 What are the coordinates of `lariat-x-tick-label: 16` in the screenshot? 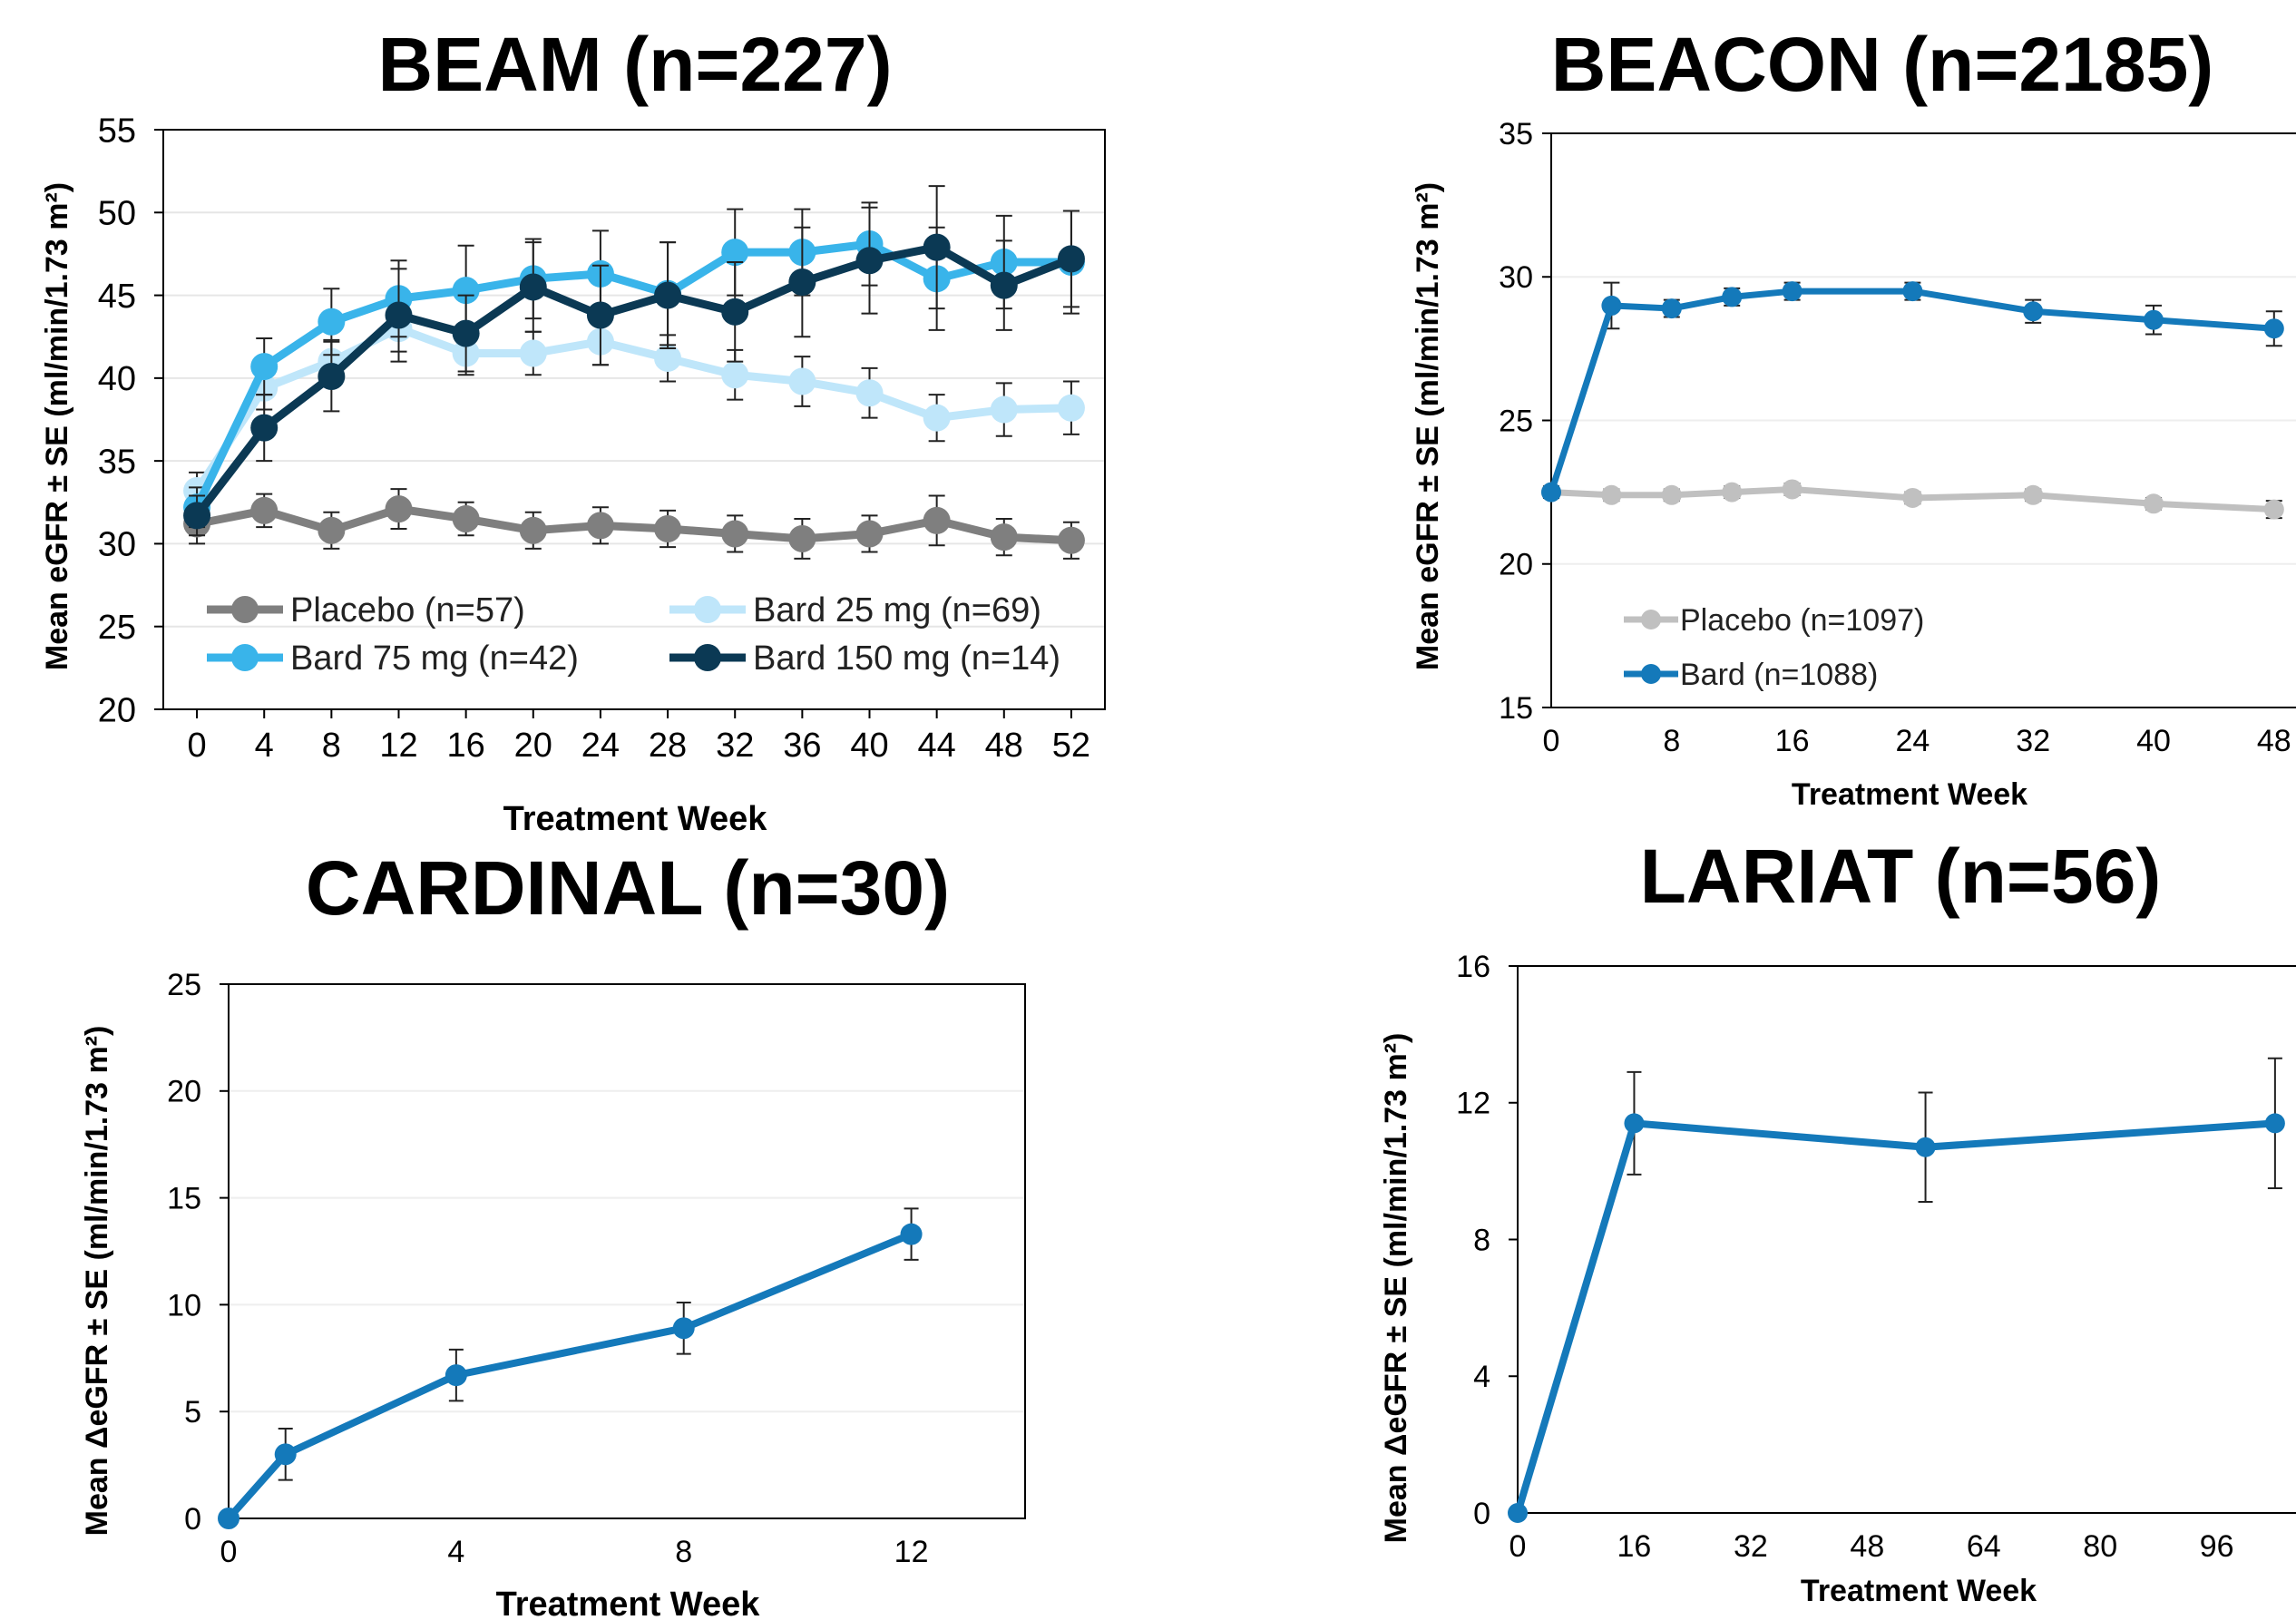 It's located at (1634, 1546).